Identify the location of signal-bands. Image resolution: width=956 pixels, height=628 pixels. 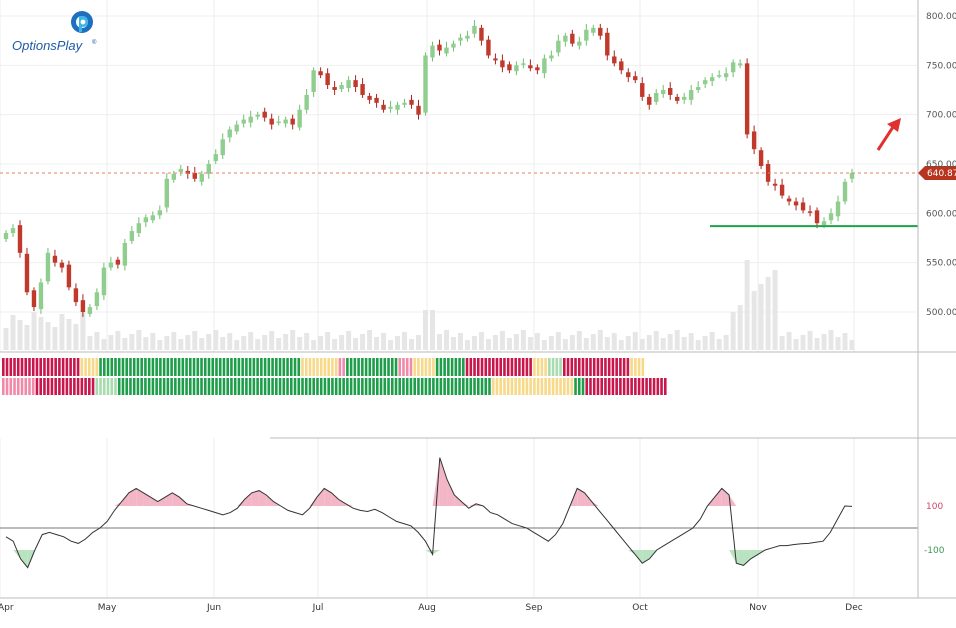
(334, 376).